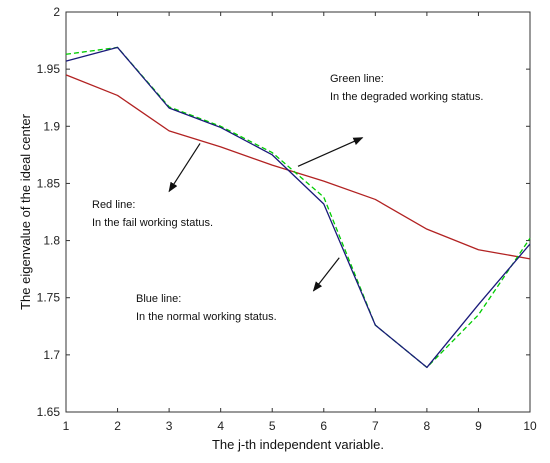 The image size is (550, 463). What do you see at coordinates (478, 426) in the screenshot?
I see `x-tick-label: 9` at bounding box center [478, 426].